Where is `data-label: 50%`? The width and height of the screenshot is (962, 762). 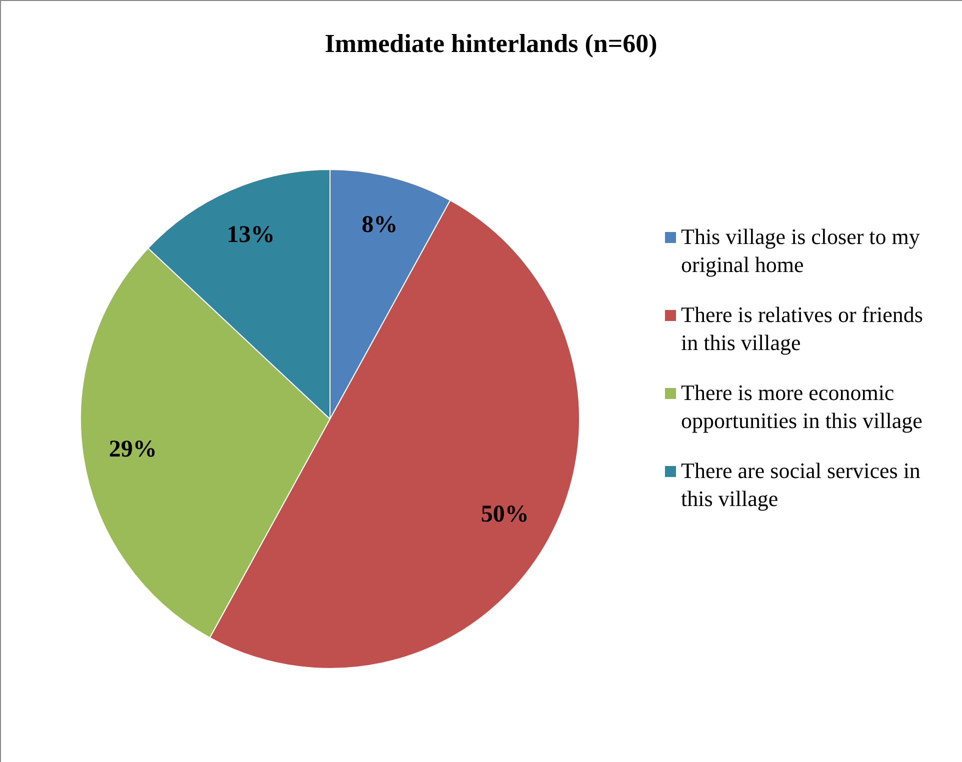
data-label: 50% is located at coordinates (504, 514).